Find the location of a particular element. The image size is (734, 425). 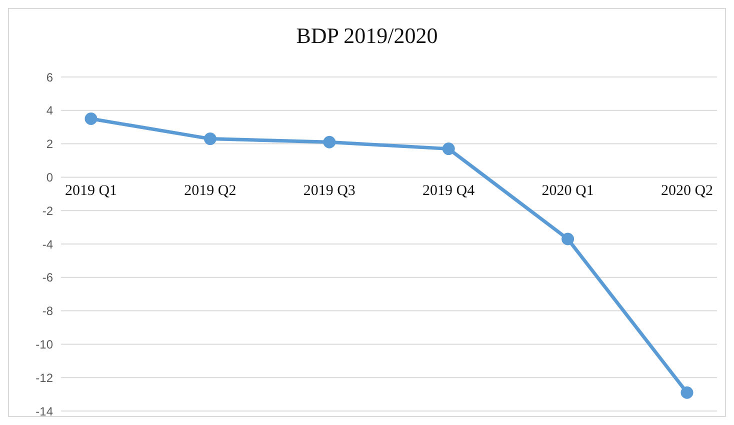

x-tick-label: 2019 Q3 is located at coordinates (329, 191).